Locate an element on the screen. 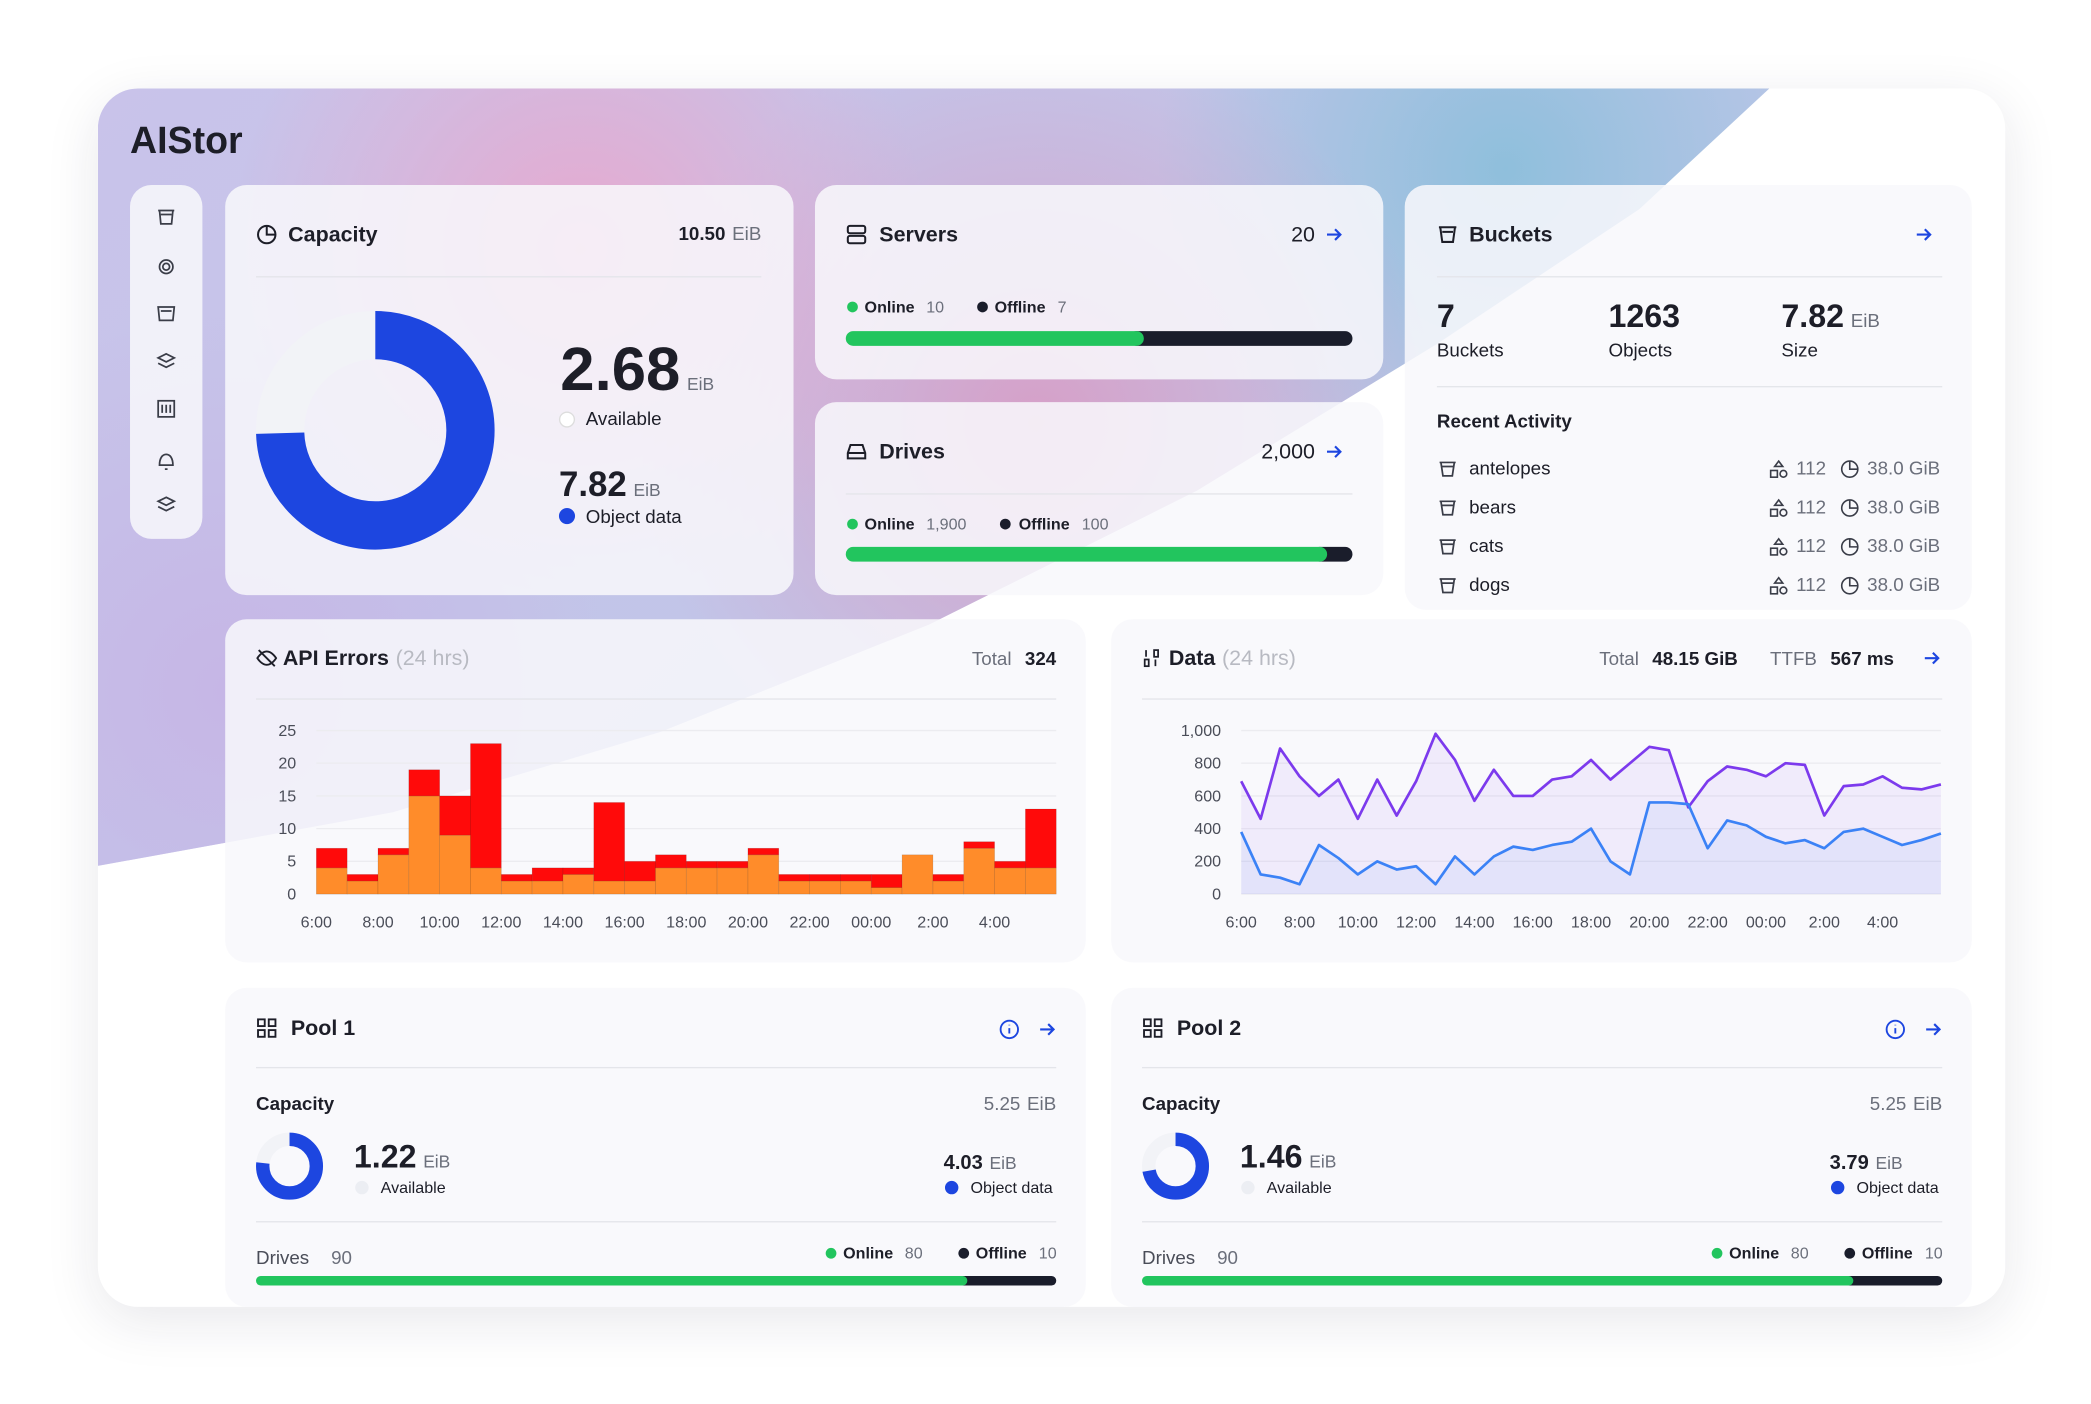 This screenshot has height=1404, width=2091. bucket-icon is located at coordinates (1447, 472).